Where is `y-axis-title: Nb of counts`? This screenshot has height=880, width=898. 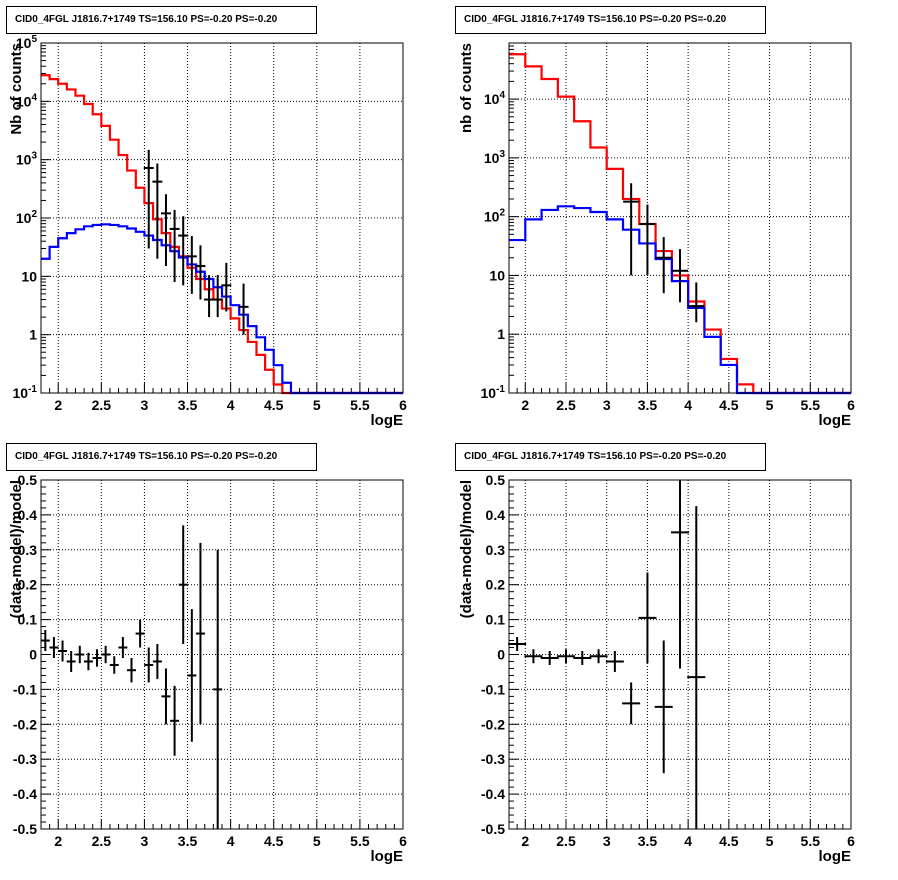
y-axis-title: Nb of counts is located at coordinates (16, 89).